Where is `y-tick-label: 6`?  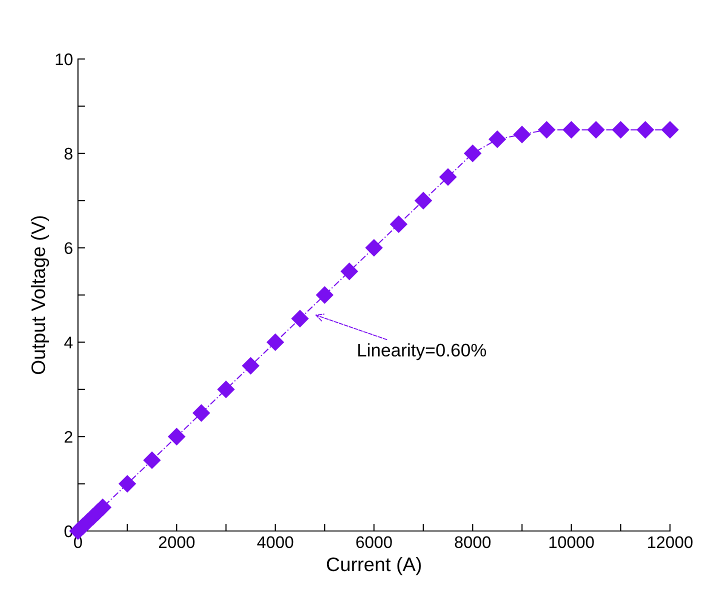
y-tick-label: 6 is located at coordinates (68, 248).